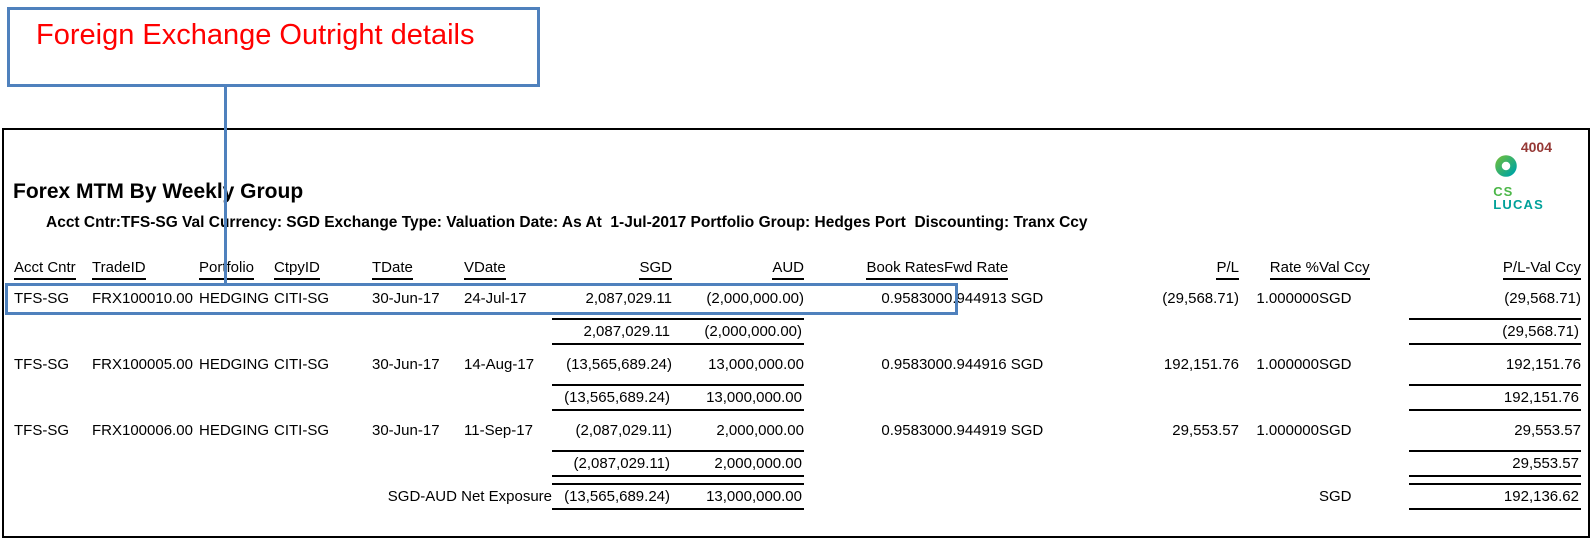 Image resolution: width=1592 pixels, height=541 pixels. Describe the element at coordinates (738, 463) in the screenshot. I see `subtotal-aud-cell: 2,000,000.00` at that location.